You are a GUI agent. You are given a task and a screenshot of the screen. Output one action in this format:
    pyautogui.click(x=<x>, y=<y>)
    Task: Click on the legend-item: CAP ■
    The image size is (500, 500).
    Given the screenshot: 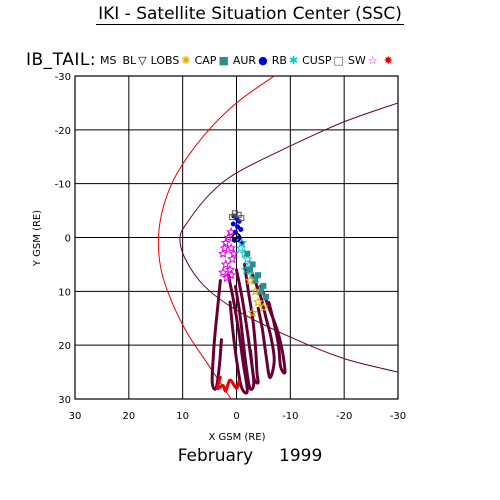 What is the action you would take?
    pyautogui.click(x=212, y=60)
    